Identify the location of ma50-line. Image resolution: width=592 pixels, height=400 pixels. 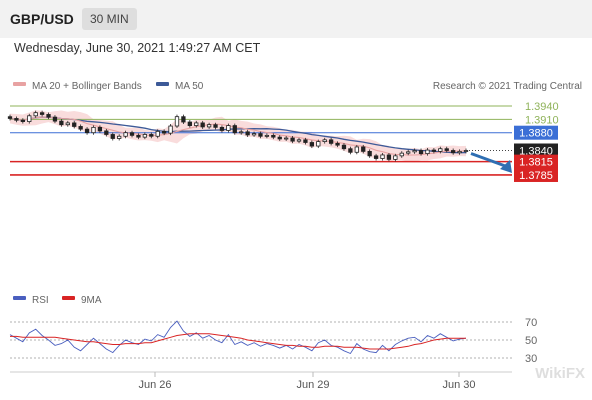
(238, 135).